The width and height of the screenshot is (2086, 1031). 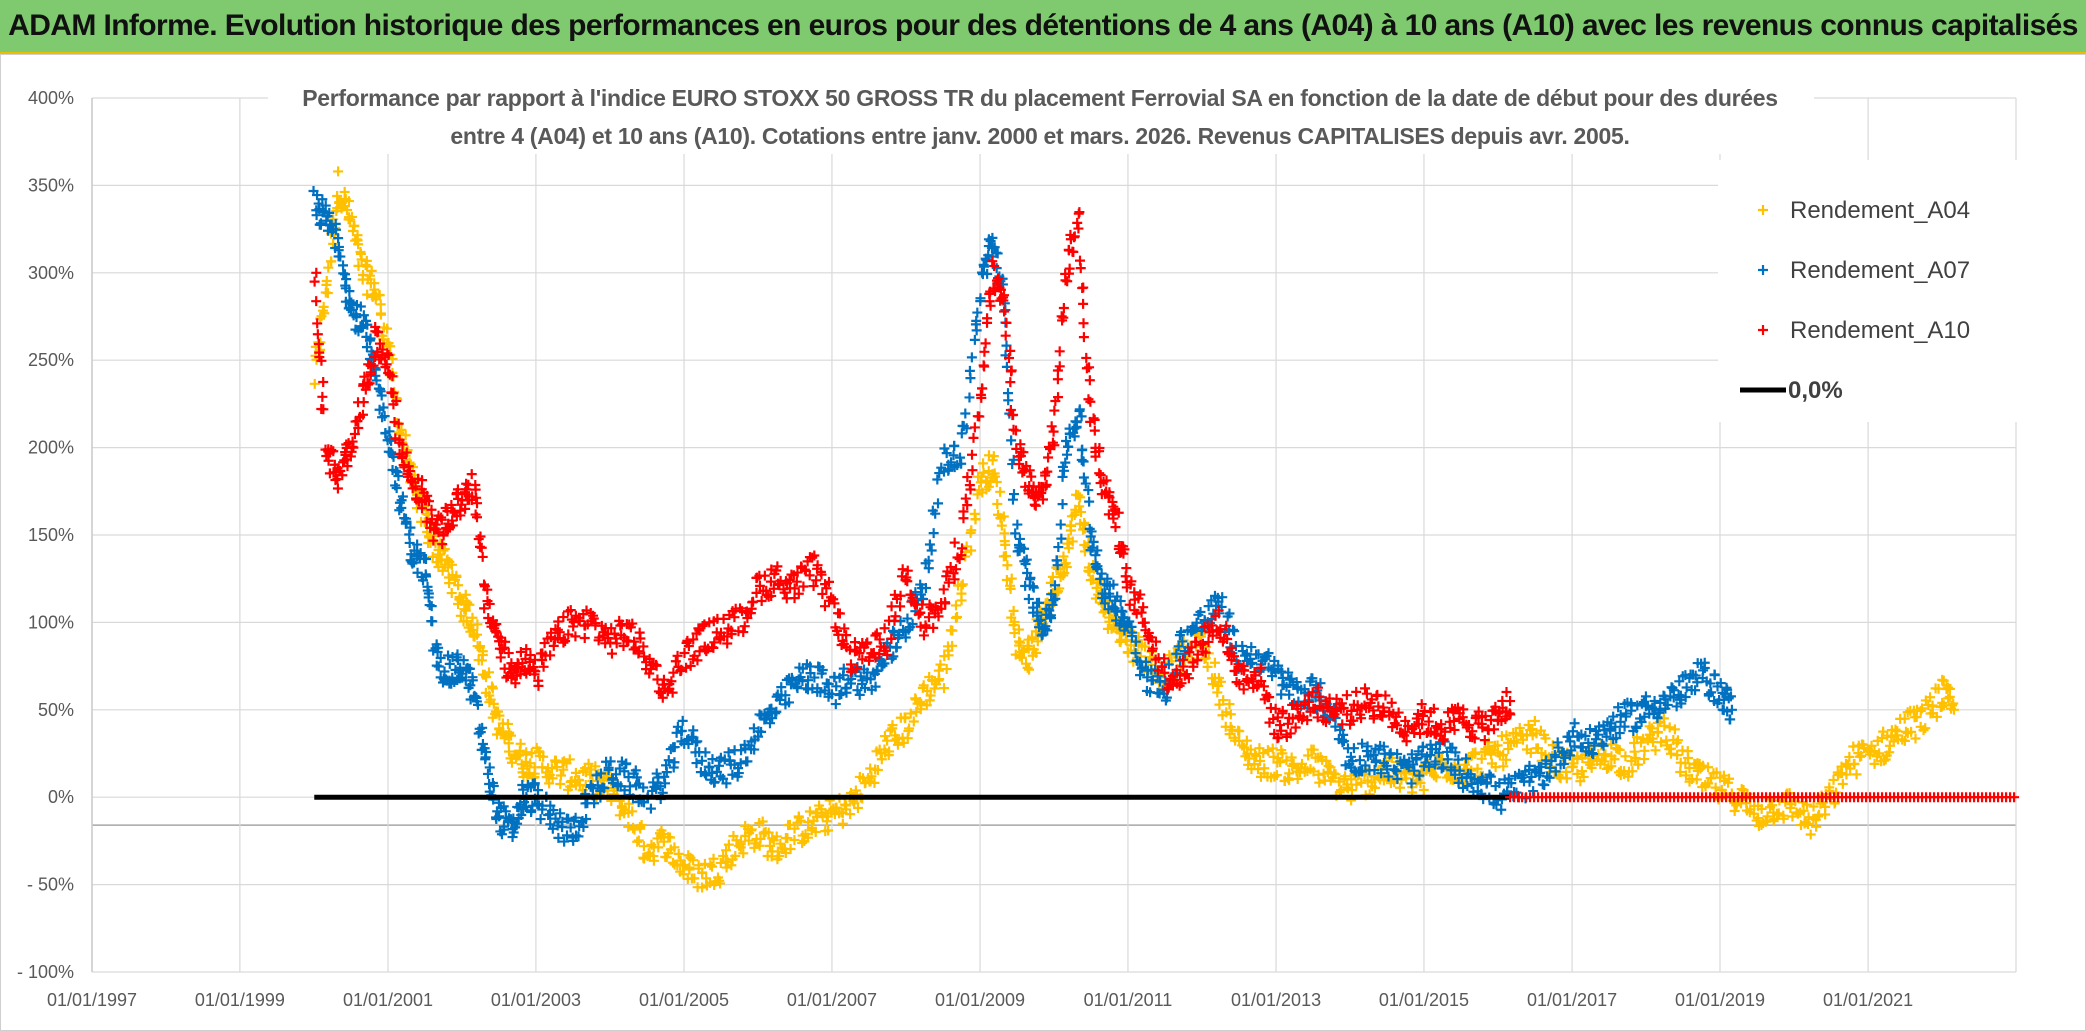 What do you see at coordinates (61, 797) in the screenshot?
I see `y-tick-label: 0%` at bounding box center [61, 797].